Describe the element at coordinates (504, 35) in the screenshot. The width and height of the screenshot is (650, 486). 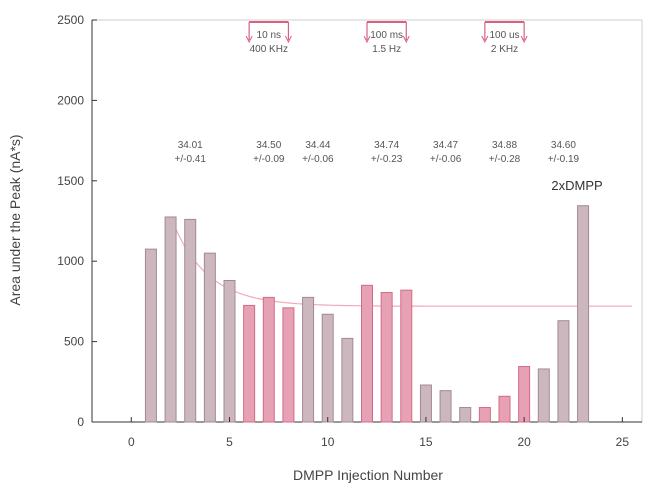
I see `stim-marker-label: 100 us` at that location.